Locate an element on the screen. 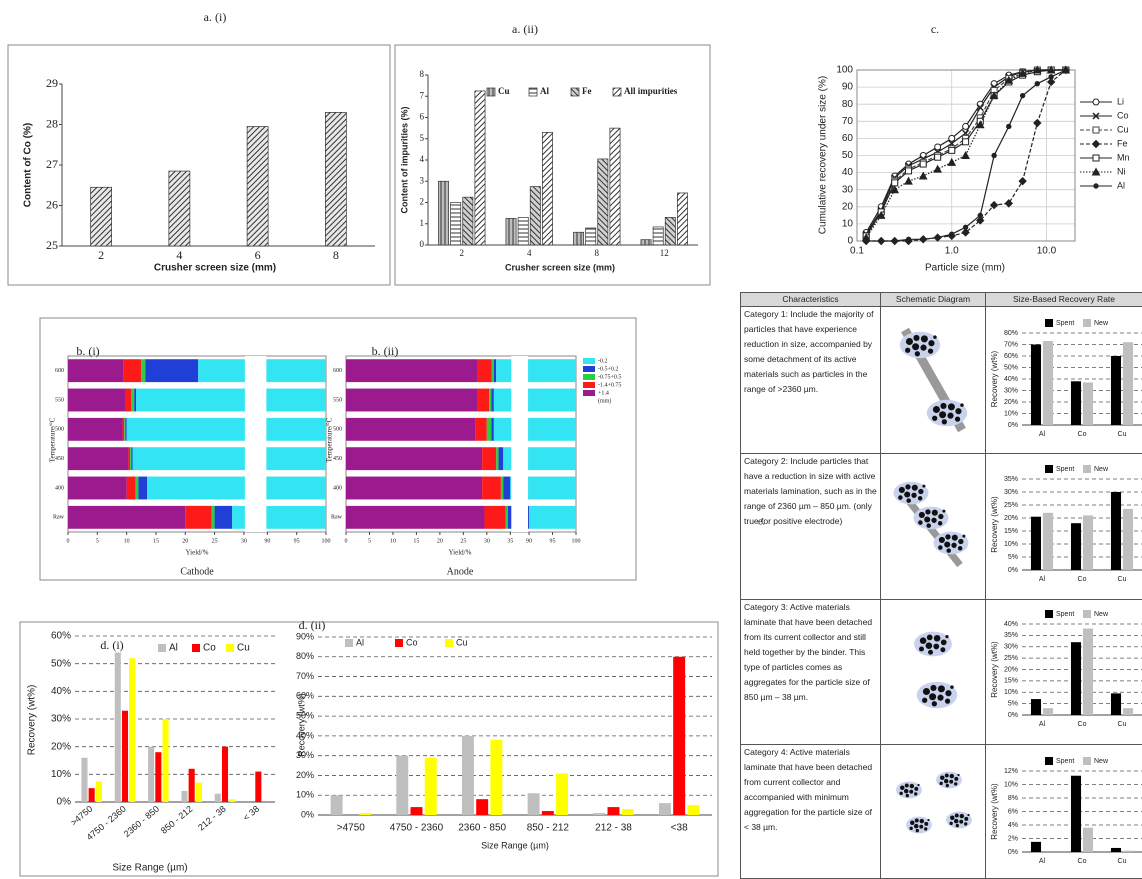  chart-title: d. (ii) is located at coordinates (312, 625).